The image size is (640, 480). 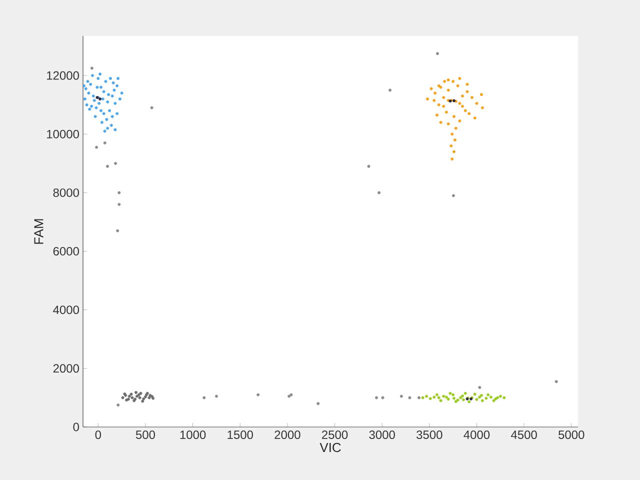 I want to click on x-tick-label: 3000, so click(x=382, y=435).